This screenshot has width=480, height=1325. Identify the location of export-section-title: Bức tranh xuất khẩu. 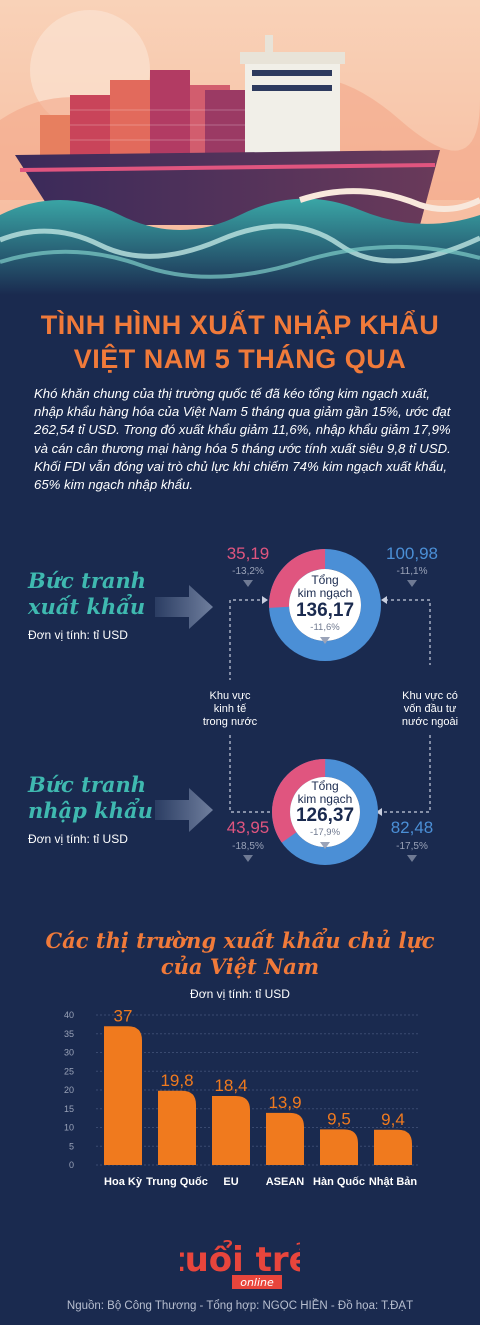
(87, 594).